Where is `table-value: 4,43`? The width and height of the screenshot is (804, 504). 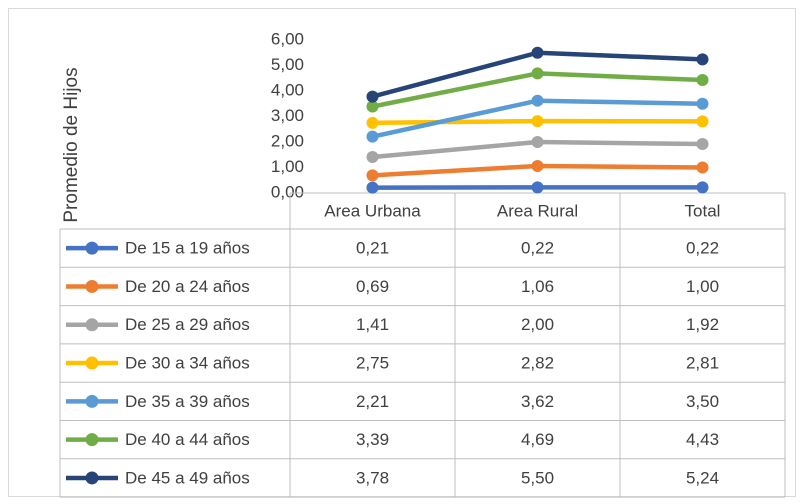 table-value: 4,43 is located at coordinates (702, 439).